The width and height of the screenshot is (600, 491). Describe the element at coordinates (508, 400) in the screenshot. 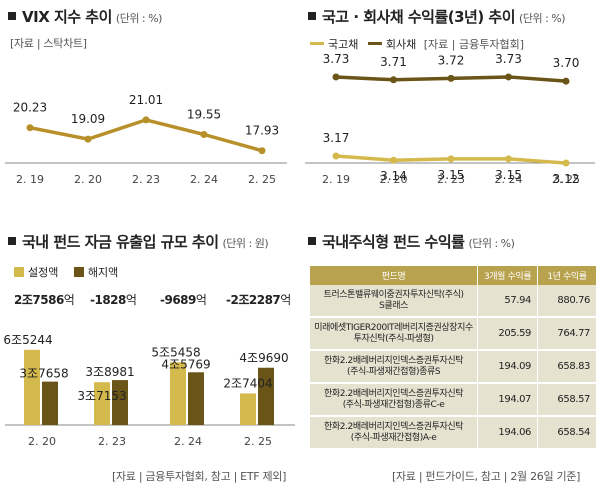

I see `return-3m-cell: 194.07` at that location.